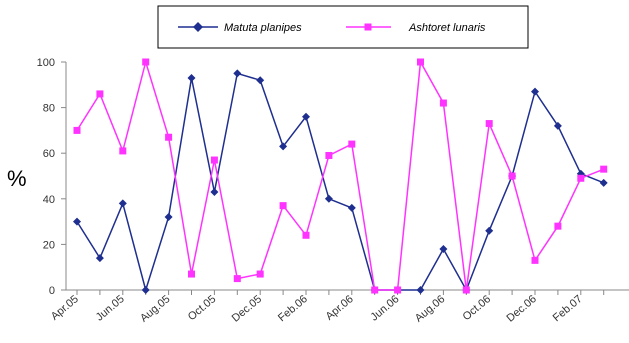 This screenshot has height=343, width=629. What do you see at coordinates (247, 309) in the screenshot?
I see `x-tick-label: Dec.05` at bounding box center [247, 309].